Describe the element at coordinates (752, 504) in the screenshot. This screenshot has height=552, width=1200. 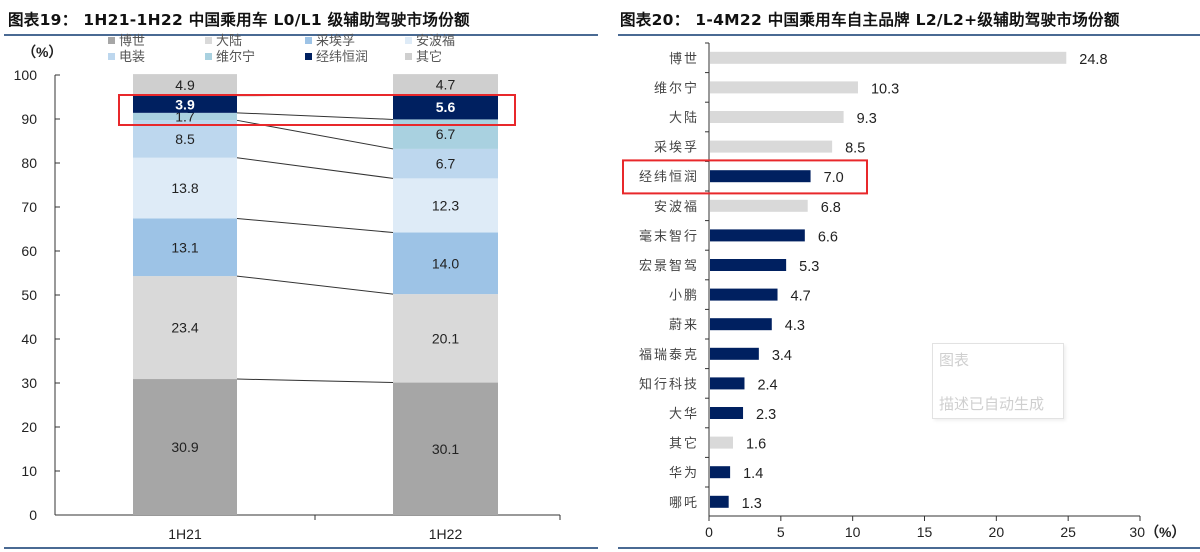
I see `bar-value-label: 1.3` at that location.